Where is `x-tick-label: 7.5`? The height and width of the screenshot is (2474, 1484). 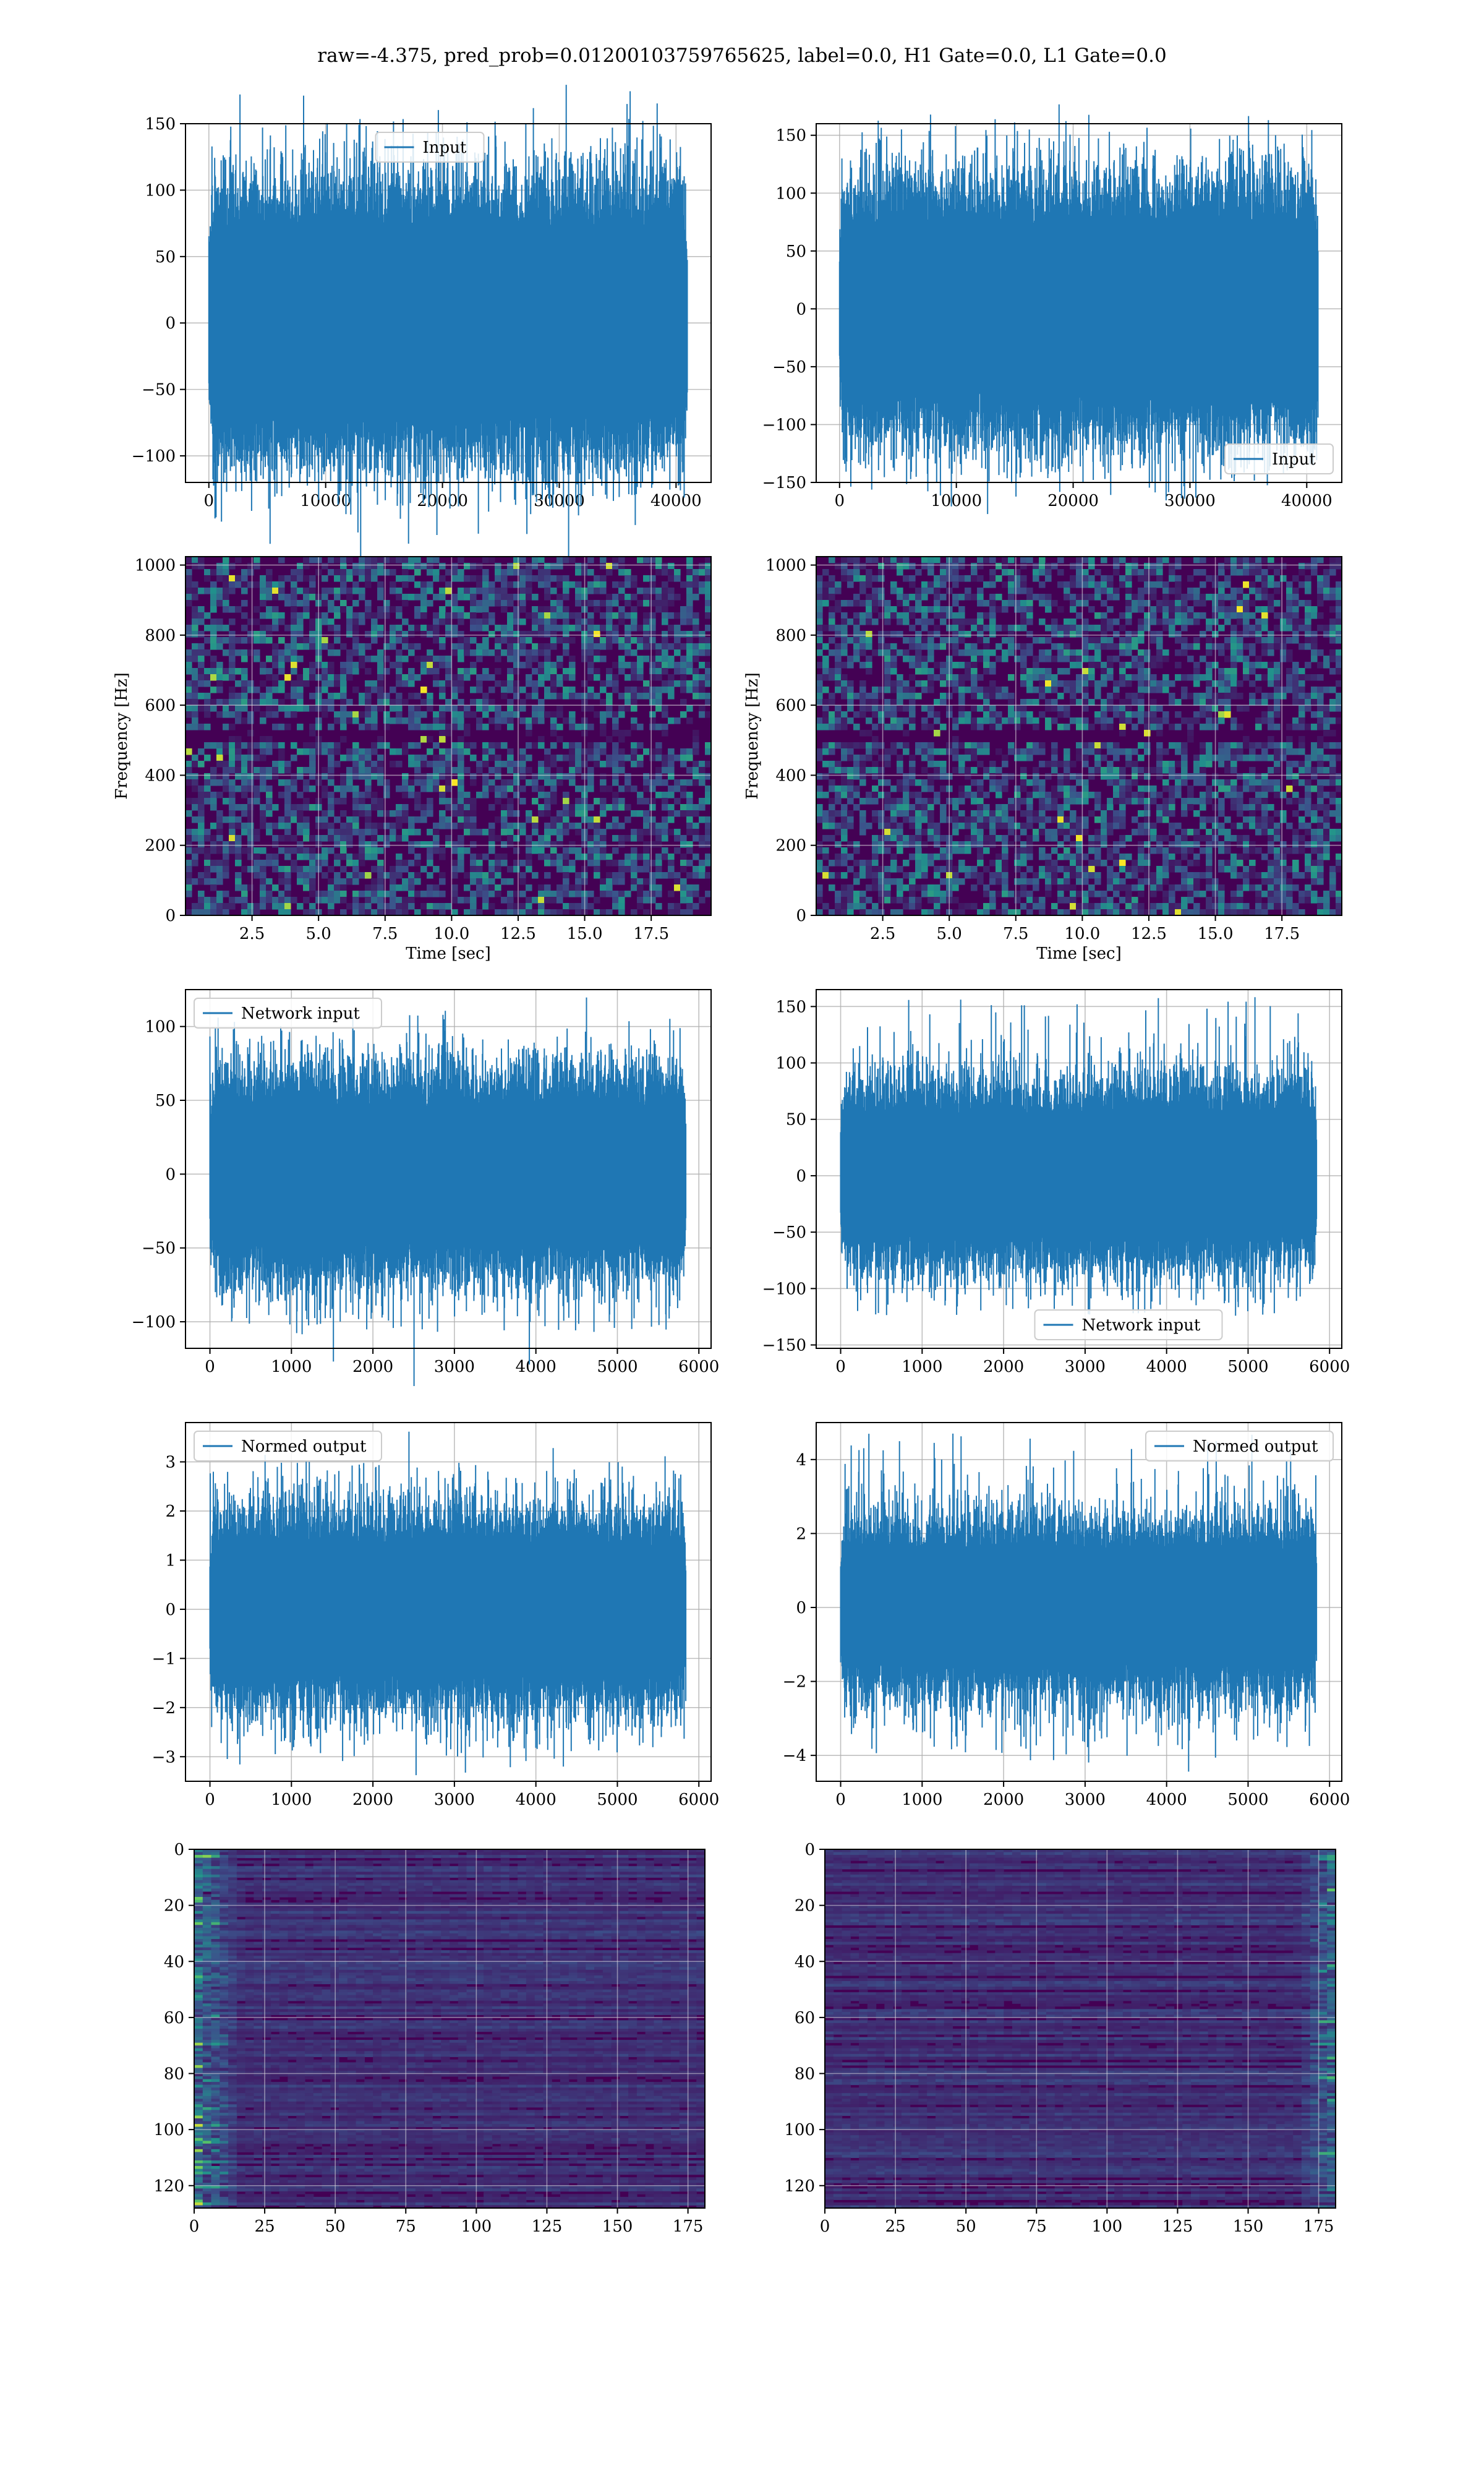
x-tick-label: 7.5 is located at coordinates (1015, 934).